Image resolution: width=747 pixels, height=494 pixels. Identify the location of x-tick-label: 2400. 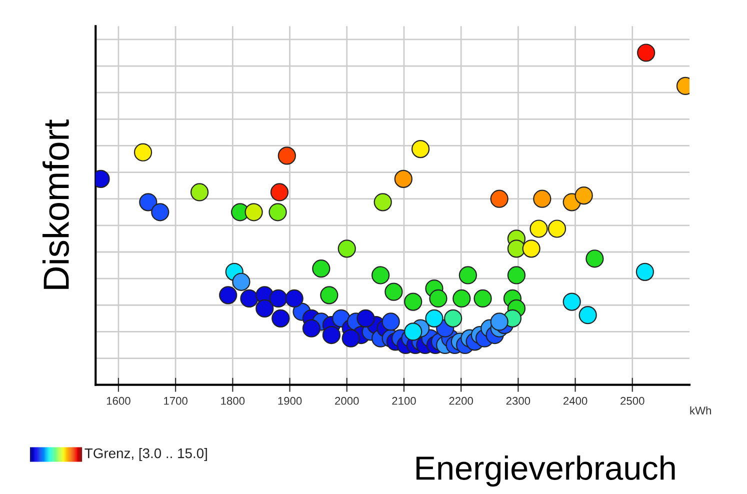
(575, 400).